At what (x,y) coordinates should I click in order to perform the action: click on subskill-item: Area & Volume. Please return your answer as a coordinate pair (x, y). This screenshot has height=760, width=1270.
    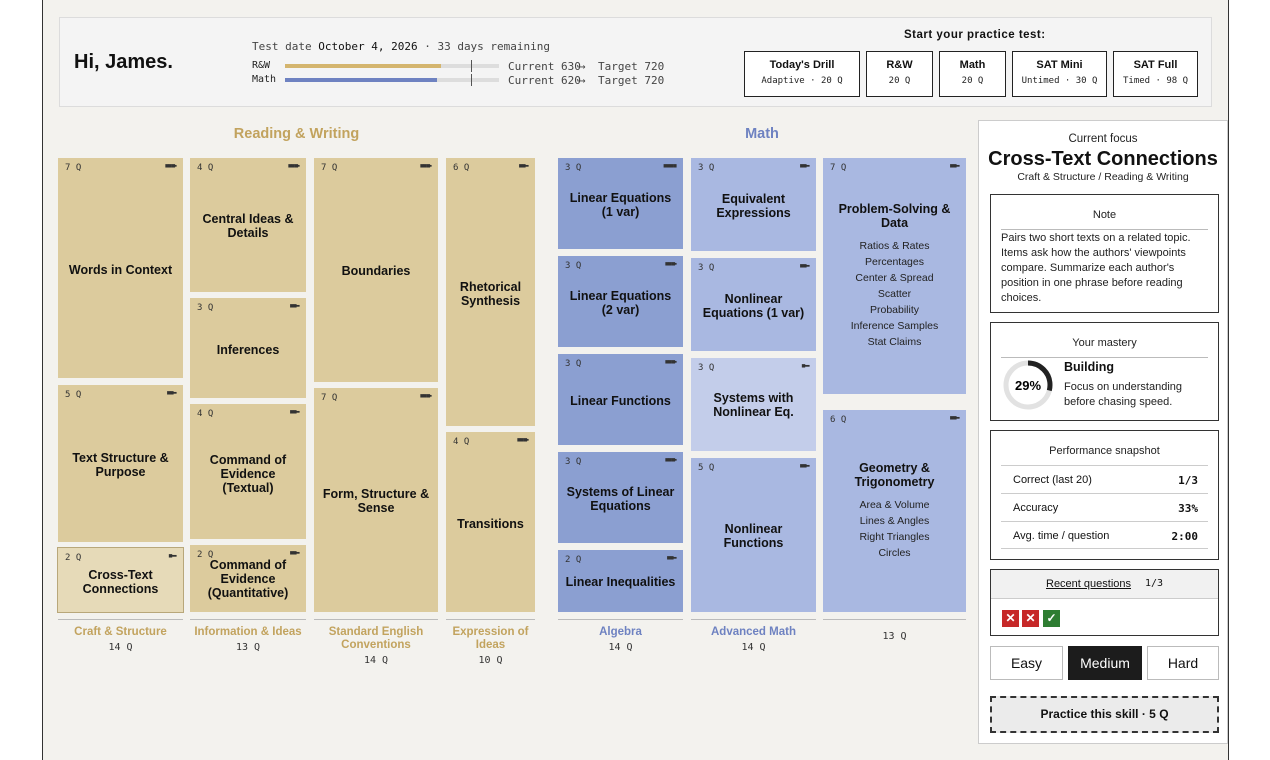
    Looking at the image, I should click on (894, 505).